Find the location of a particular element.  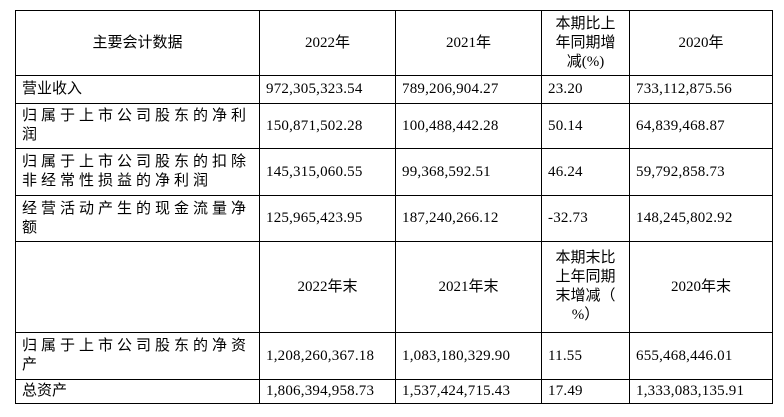

cell-change-value: 17.49 is located at coordinates (585, 391).